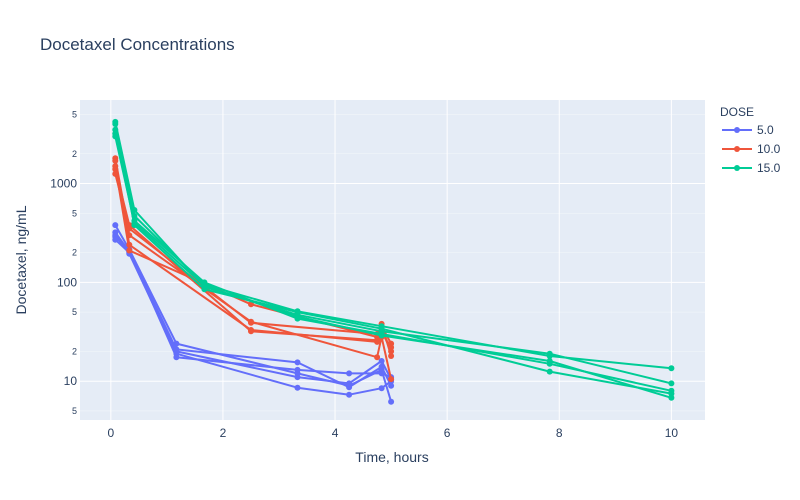  Describe the element at coordinates (392, 433) in the screenshot. I see `x-axis-ticks: 0 2 4 6 8 10` at that location.